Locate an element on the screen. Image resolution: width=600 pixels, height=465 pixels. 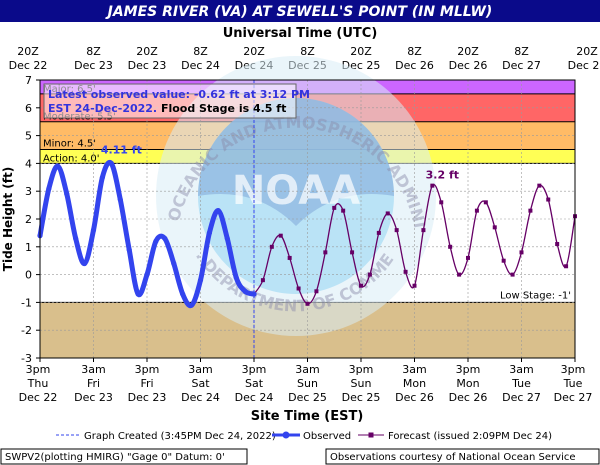
peak-annotation: 4.11 ft is located at coordinates (121, 149).